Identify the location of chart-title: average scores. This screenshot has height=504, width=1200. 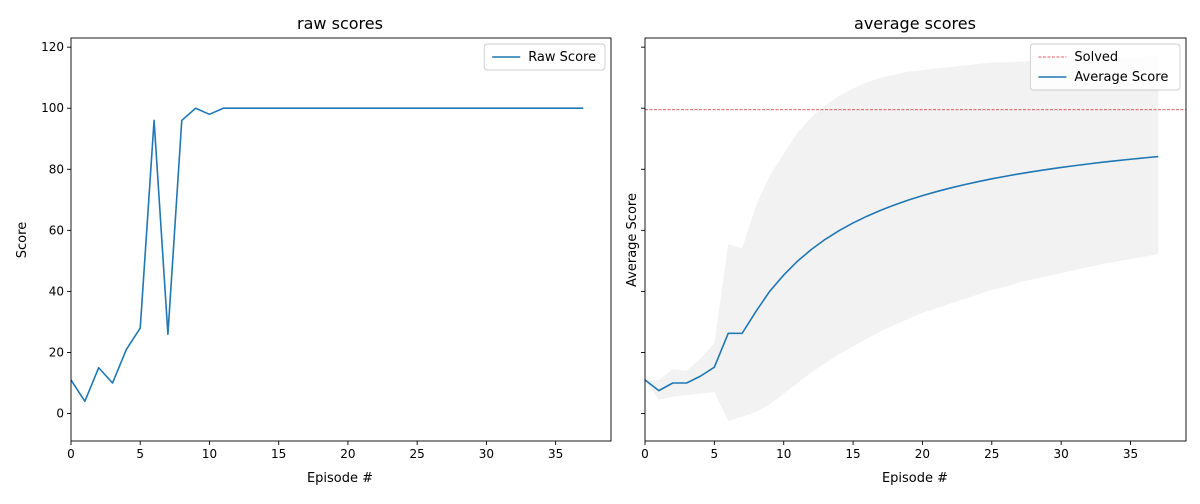
(915, 23).